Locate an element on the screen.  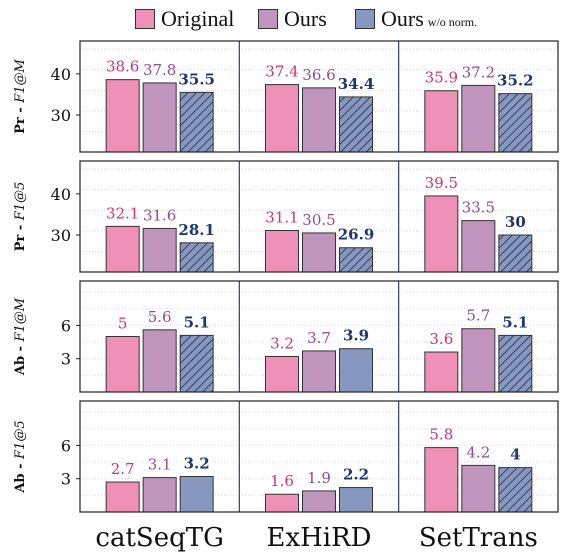
data-label-ours: 31.6 is located at coordinates (159, 215).